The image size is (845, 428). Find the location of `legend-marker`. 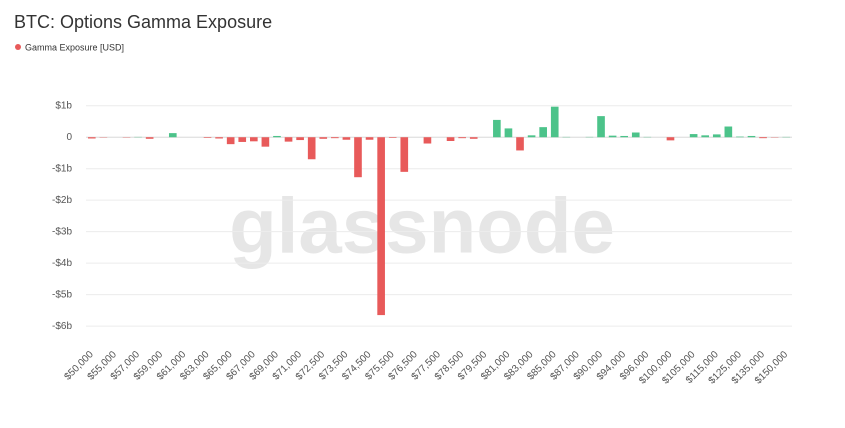

legend-marker is located at coordinates (18, 47).